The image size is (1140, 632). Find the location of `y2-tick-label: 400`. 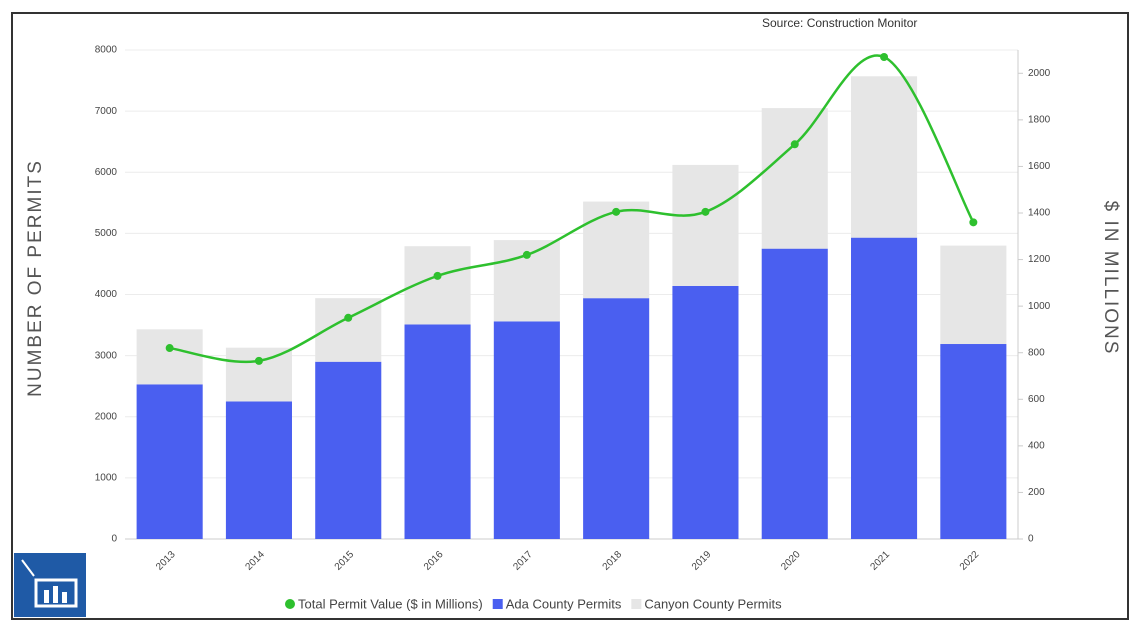

y2-tick-label: 400 is located at coordinates (1036, 445).